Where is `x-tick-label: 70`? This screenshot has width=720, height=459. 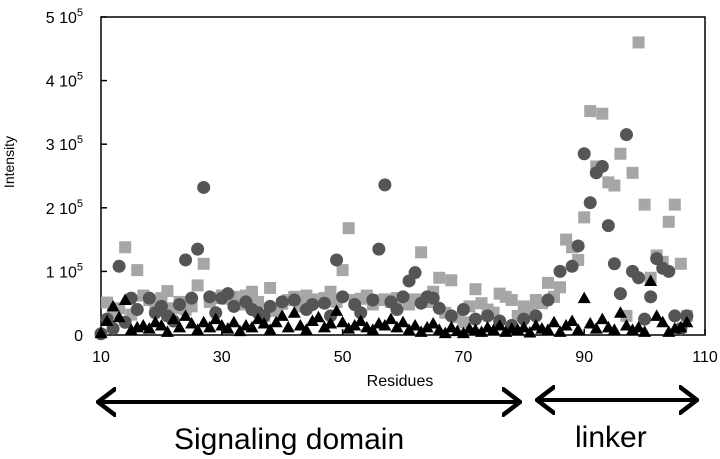 x-tick-label: 70 is located at coordinates (464, 357).